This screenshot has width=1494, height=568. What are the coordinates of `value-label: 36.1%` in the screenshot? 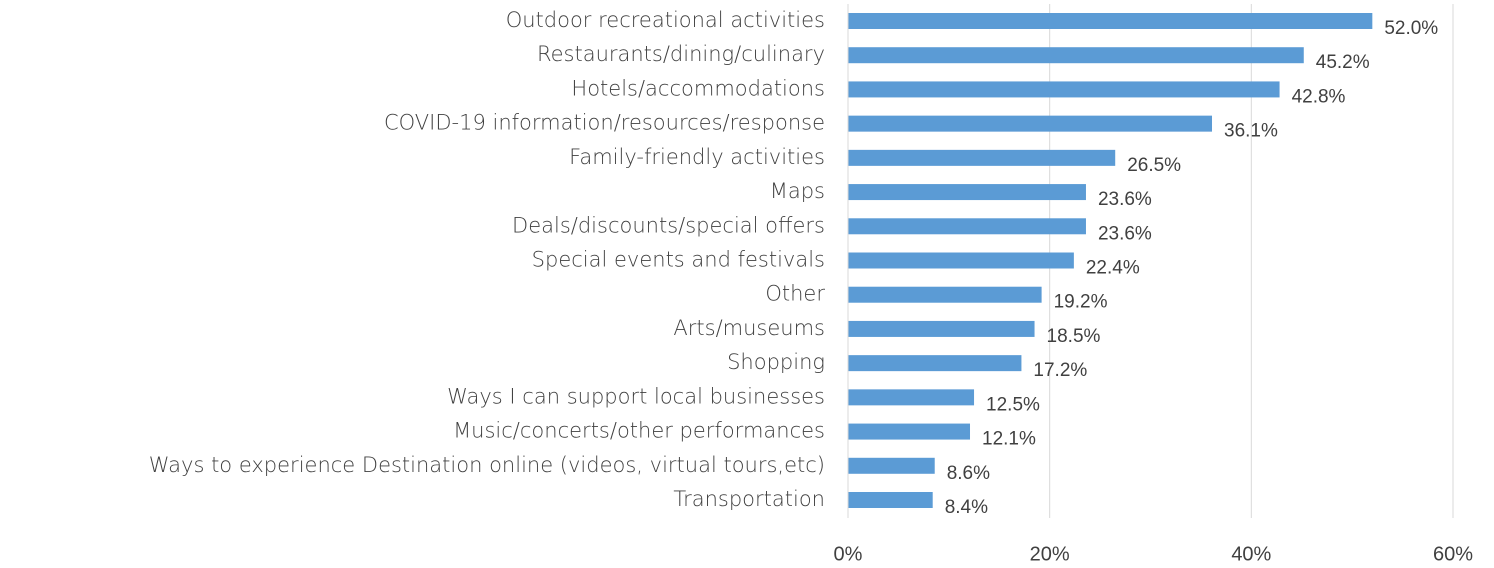 It's located at (1251, 131).